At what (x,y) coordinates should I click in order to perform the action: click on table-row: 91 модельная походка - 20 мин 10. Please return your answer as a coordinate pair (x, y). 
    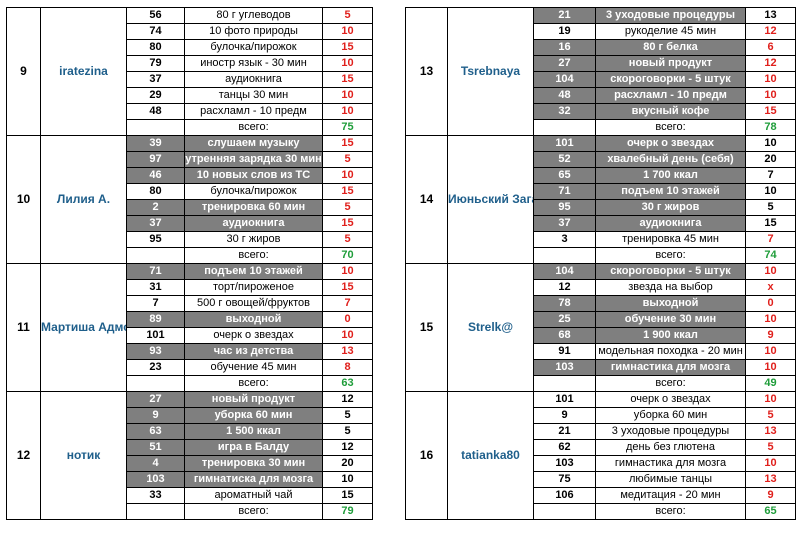
    Looking at the image, I should click on (601, 351).